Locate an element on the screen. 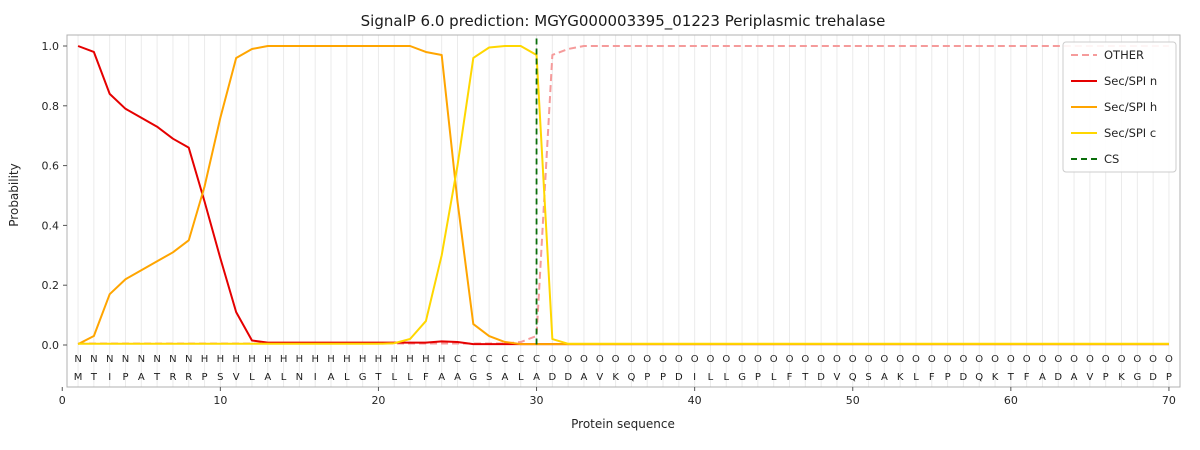  legend-box is located at coordinates (1119, 107).